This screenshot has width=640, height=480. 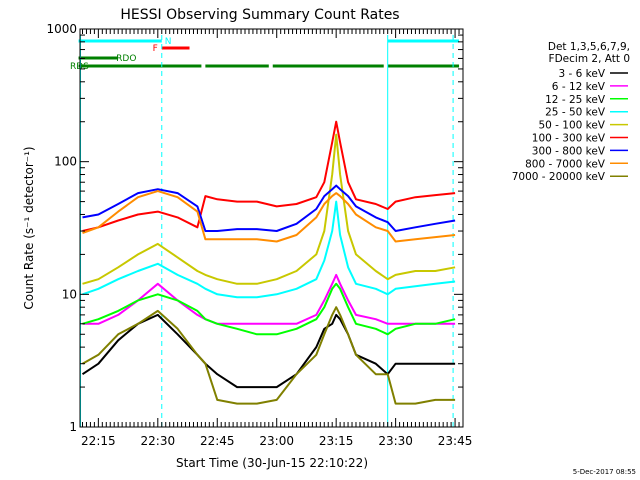 I want to click on legend-entry-label: 800 - 7000 keV, so click(x=565, y=164).